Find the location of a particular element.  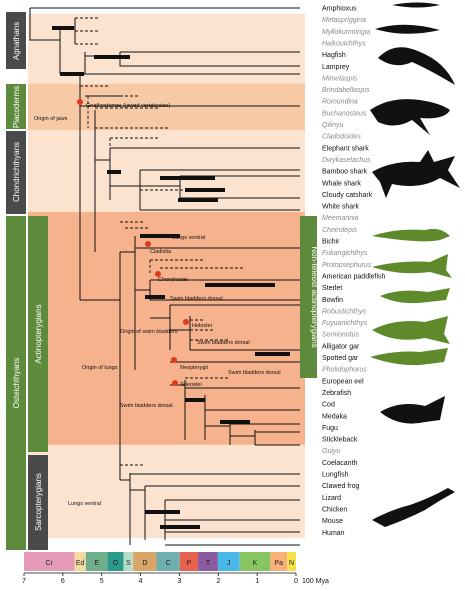

period-label: K is located at coordinates (255, 563).